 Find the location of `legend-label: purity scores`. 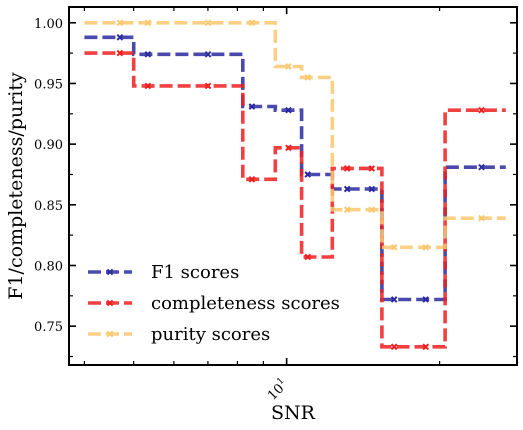

legend-label: purity scores is located at coordinates (210, 334).